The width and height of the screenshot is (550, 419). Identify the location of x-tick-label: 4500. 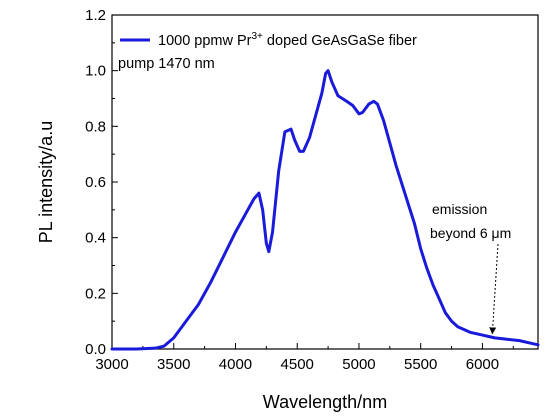
(297, 364).